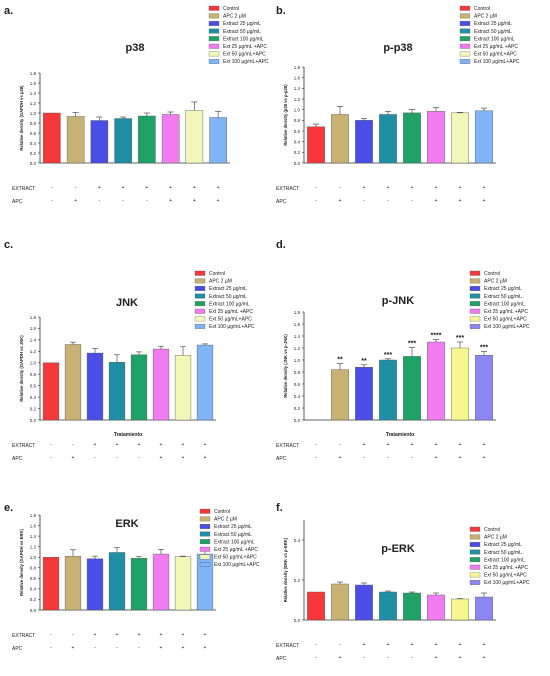 The width and height of the screenshot is (550, 676). What do you see at coordinates (436, 336) in the screenshot?
I see `significance-label: ****` at bounding box center [436, 336].